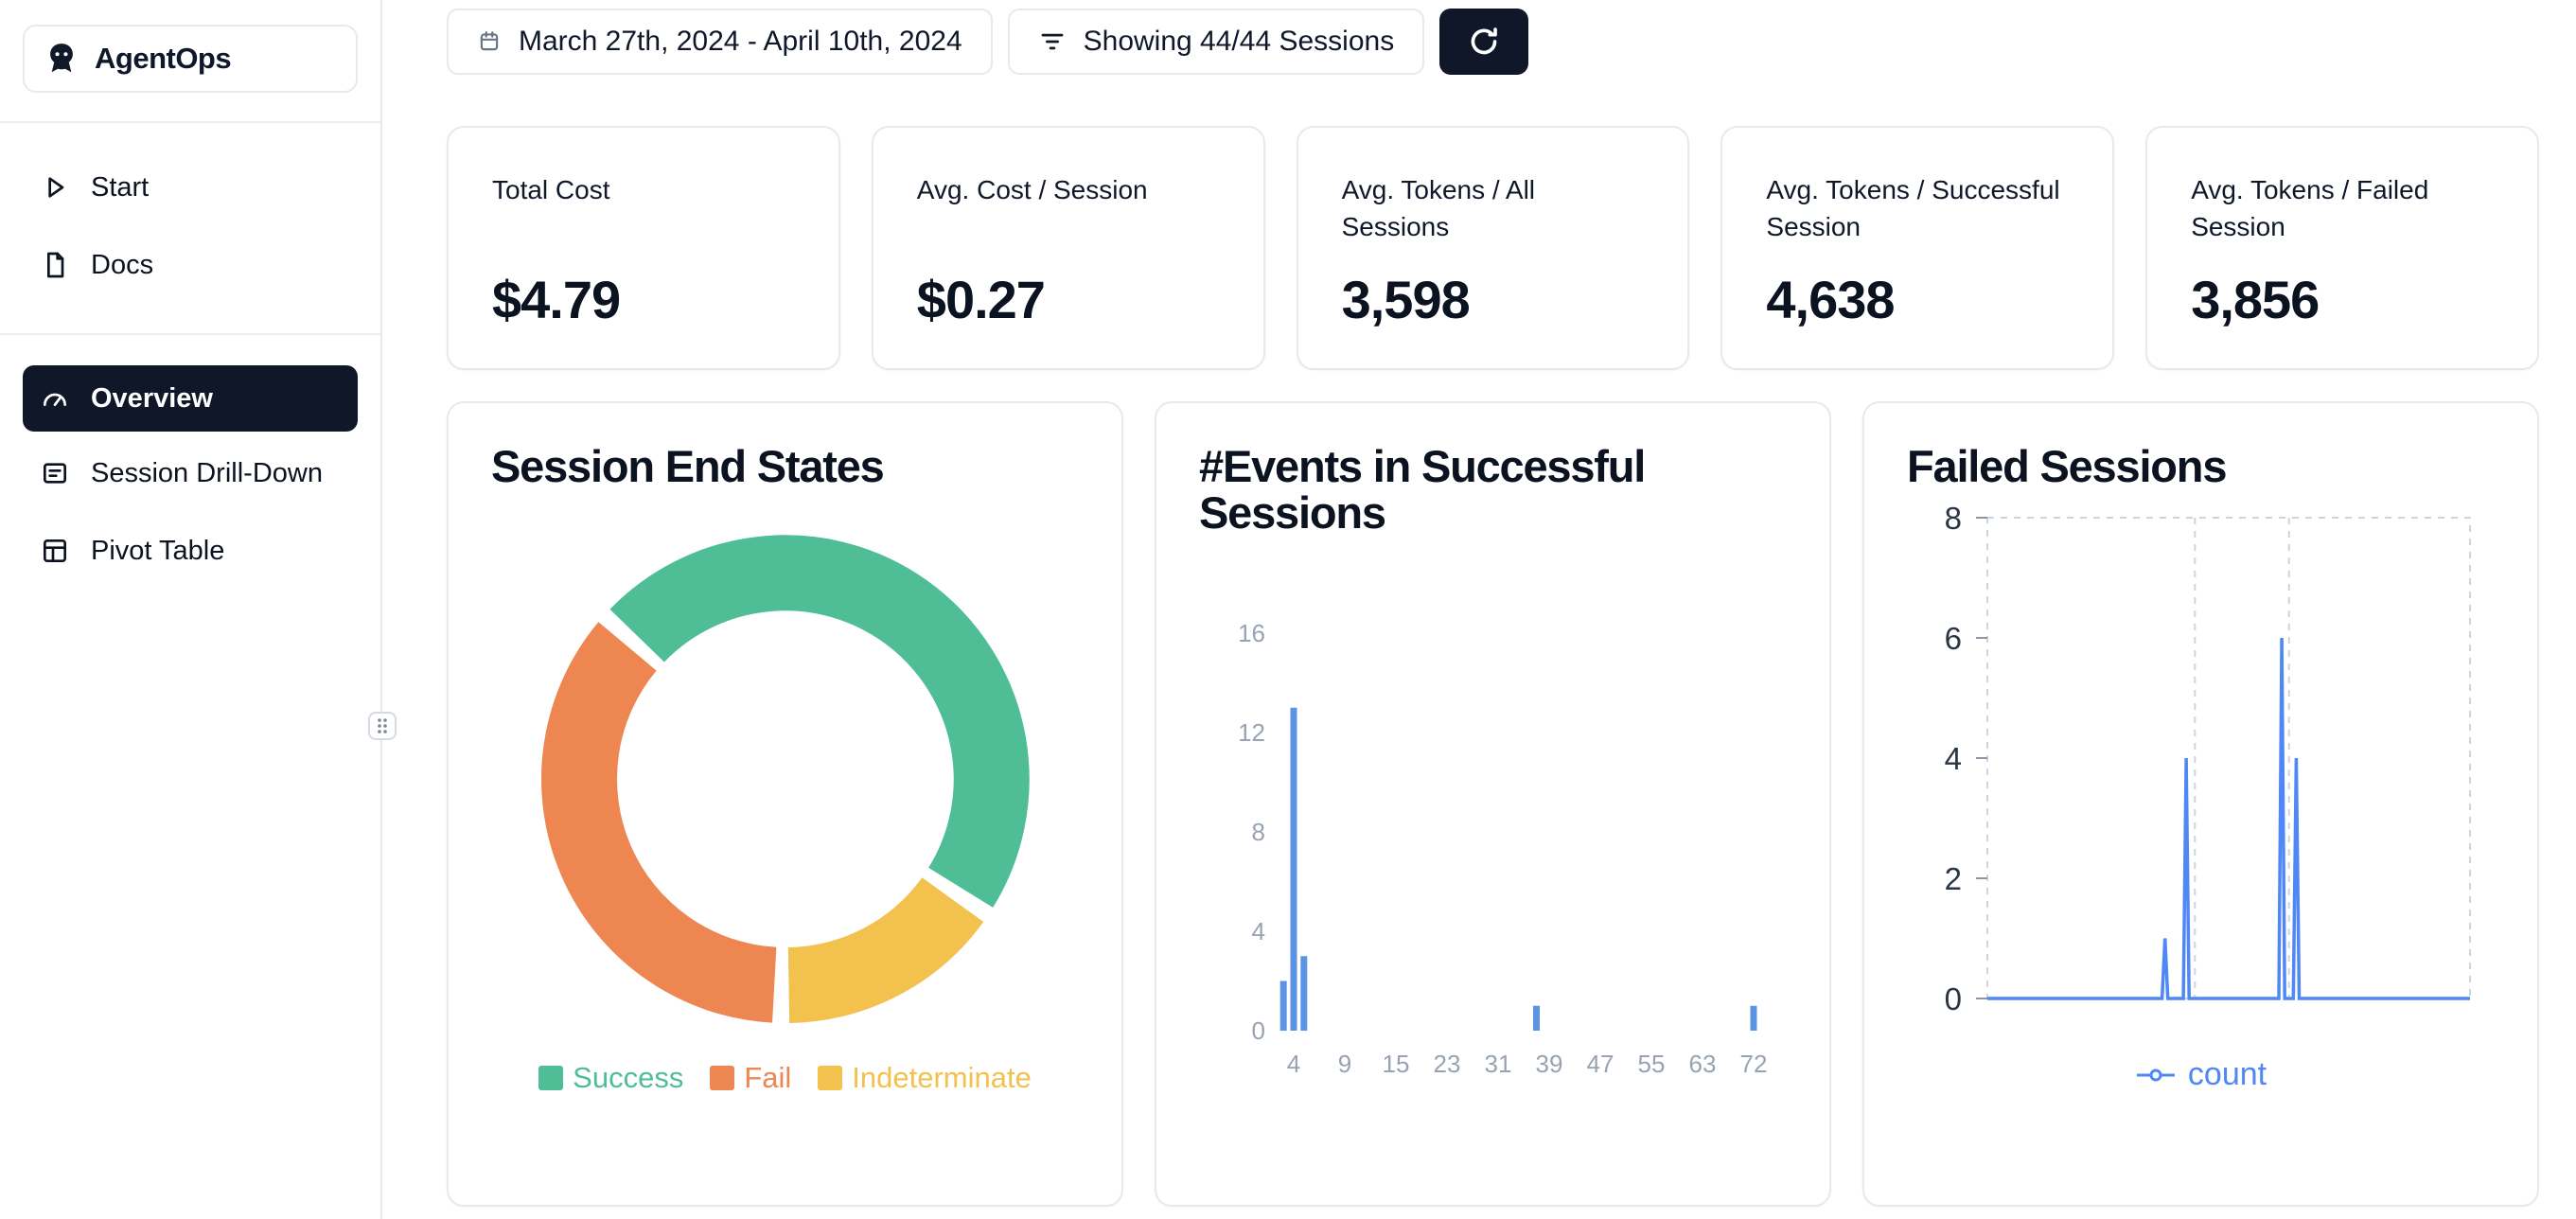  I want to click on stat-label: Avg. Tokens / Successful Session, so click(1913, 208).